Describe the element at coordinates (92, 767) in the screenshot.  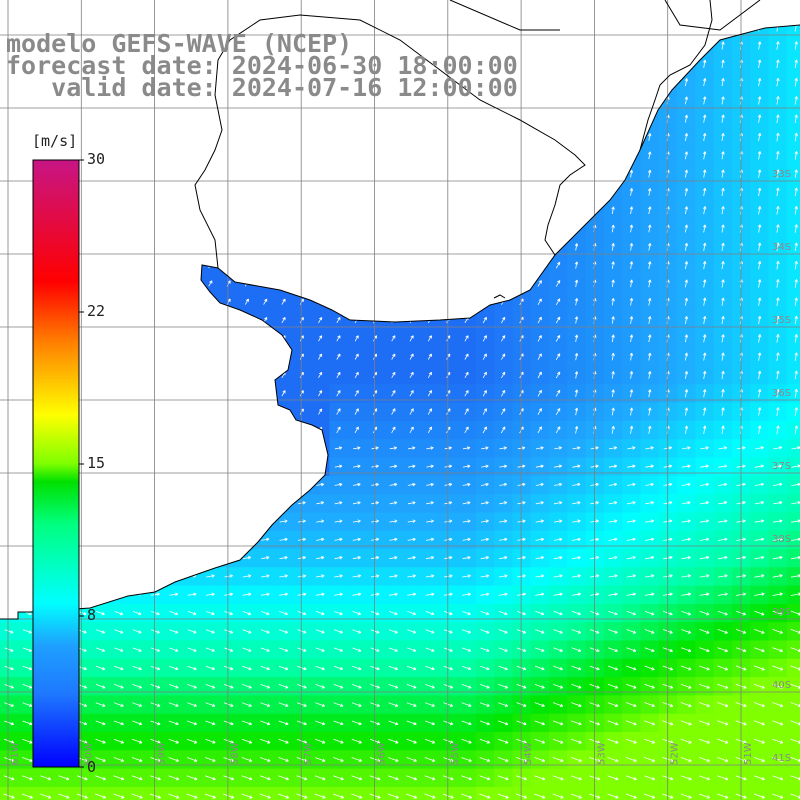
I see `colorbar-tick-label: 0` at that location.